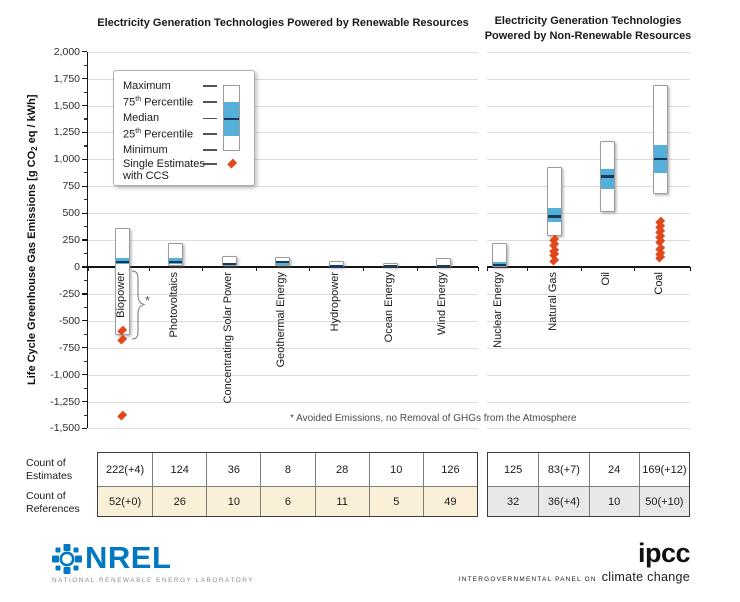 The image size is (740, 602). What do you see at coordinates (147, 85) in the screenshot?
I see `legend-item-maximum: Maximum` at bounding box center [147, 85].